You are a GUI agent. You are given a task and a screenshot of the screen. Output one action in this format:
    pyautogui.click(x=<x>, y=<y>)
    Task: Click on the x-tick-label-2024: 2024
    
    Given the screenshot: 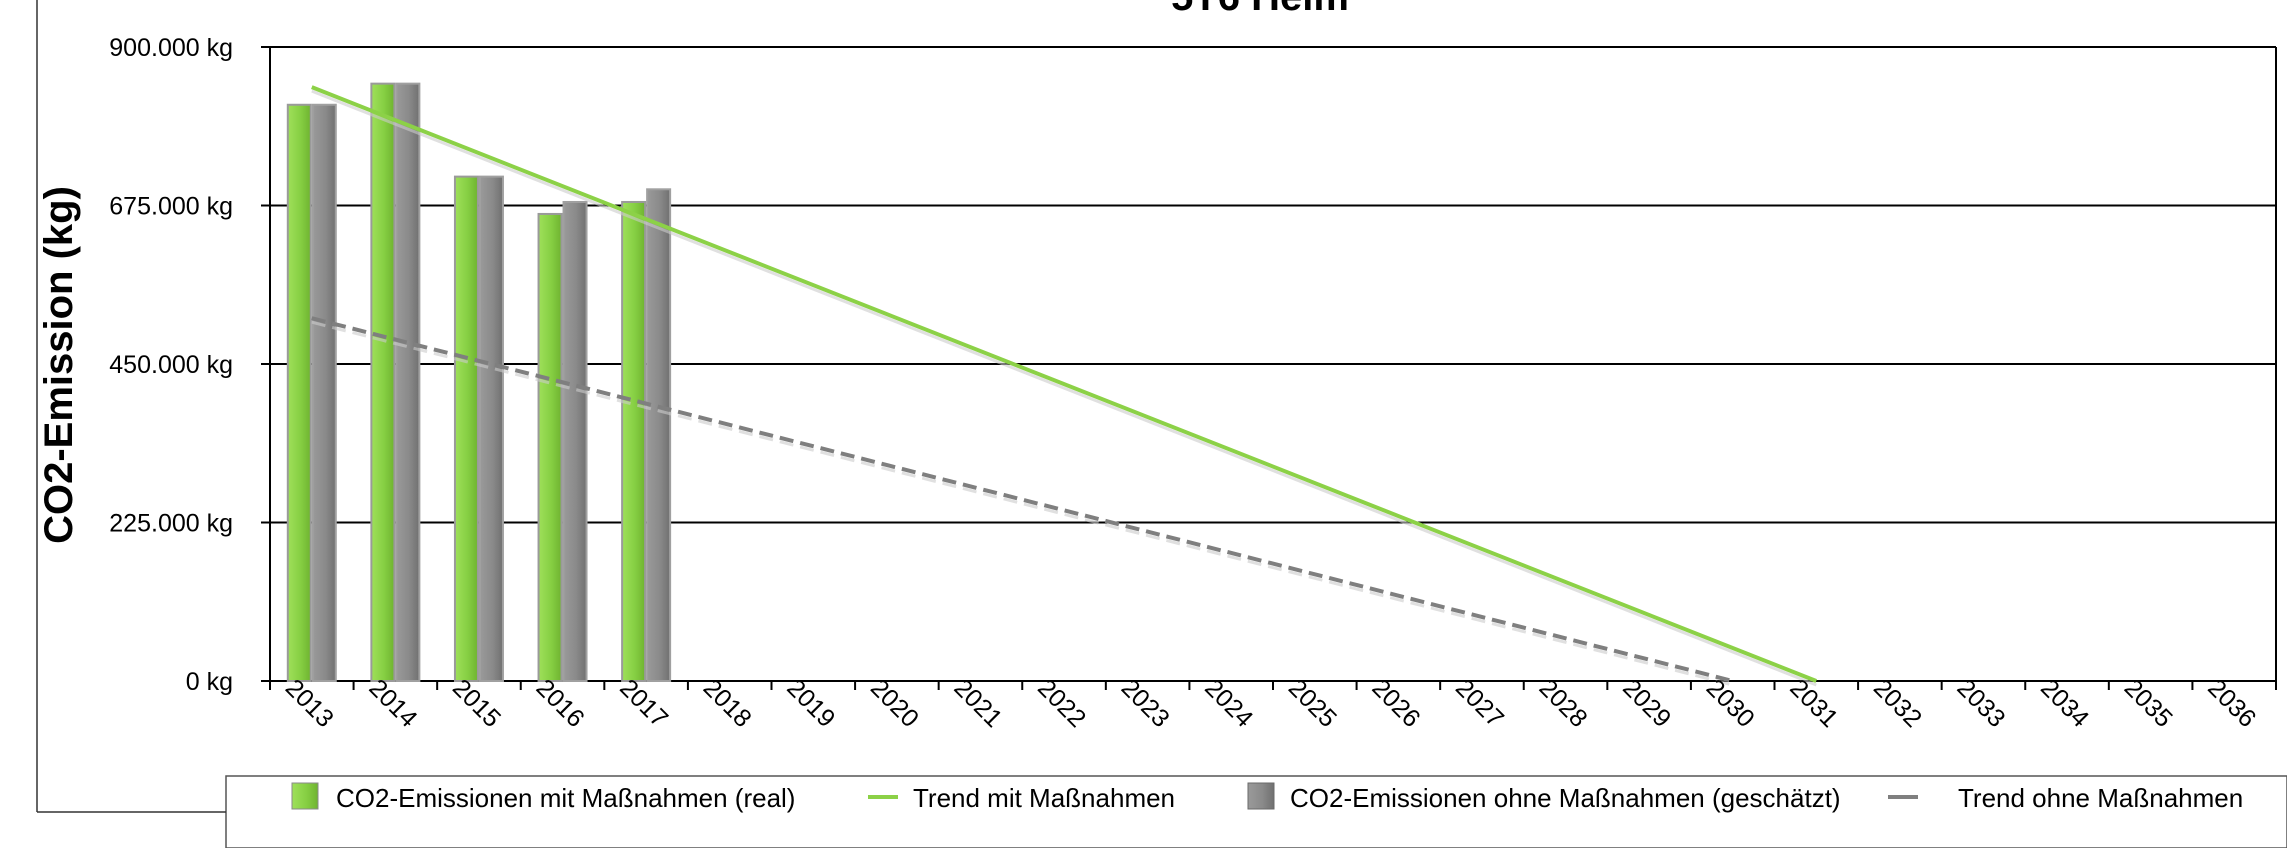 What is the action you would take?
    pyautogui.click(x=1228, y=703)
    